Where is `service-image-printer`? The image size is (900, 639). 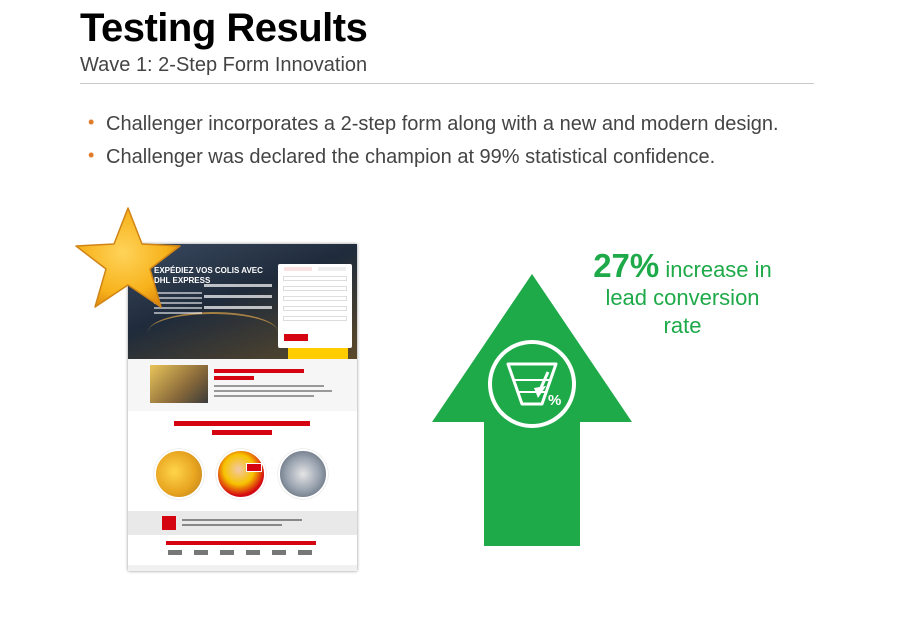
service-image-printer is located at coordinates (303, 474).